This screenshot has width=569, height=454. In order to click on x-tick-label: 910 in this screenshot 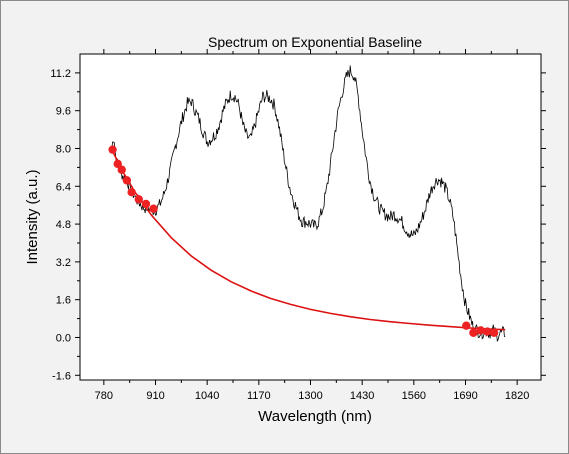, I will do `click(155, 396)`.